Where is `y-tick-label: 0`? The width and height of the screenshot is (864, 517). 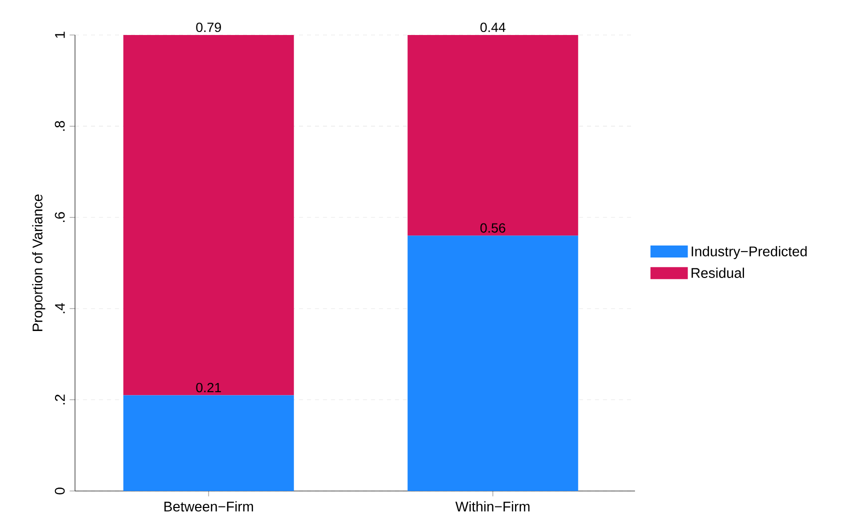 y-tick-label: 0 is located at coordinates (59, 491).